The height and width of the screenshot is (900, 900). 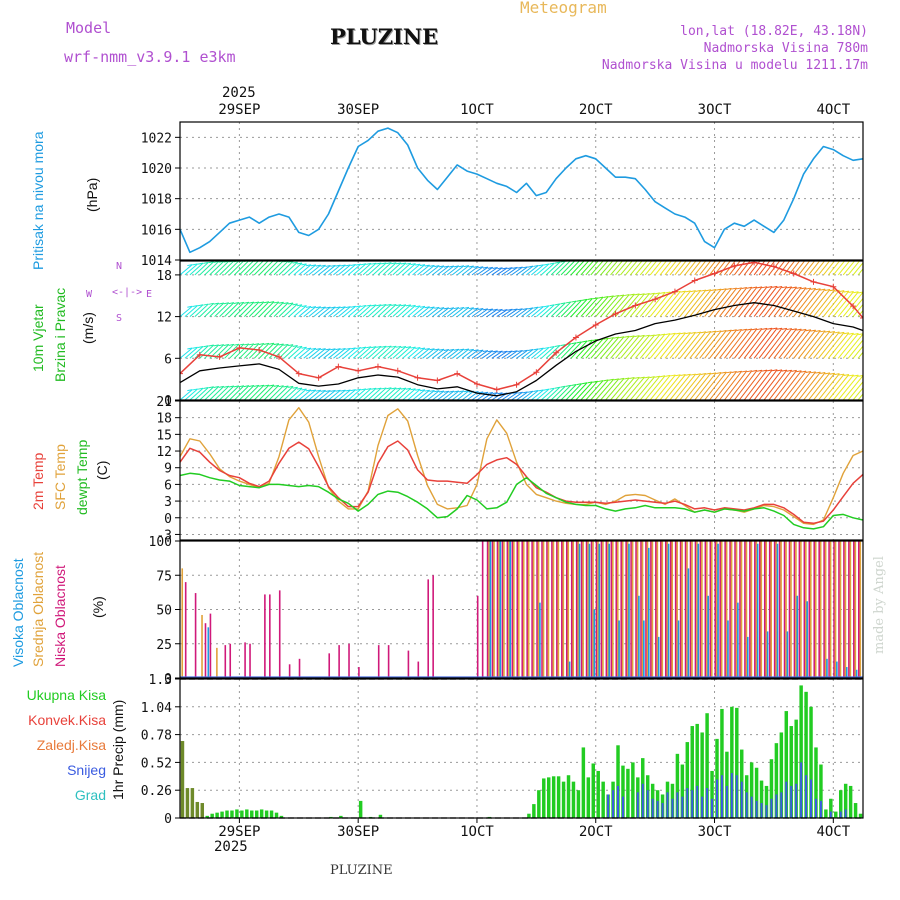 What do you see at coordinates (156, 736) in the screenshot?
I see `y-tick-label: 0.78` at bounding box center [156, 736].